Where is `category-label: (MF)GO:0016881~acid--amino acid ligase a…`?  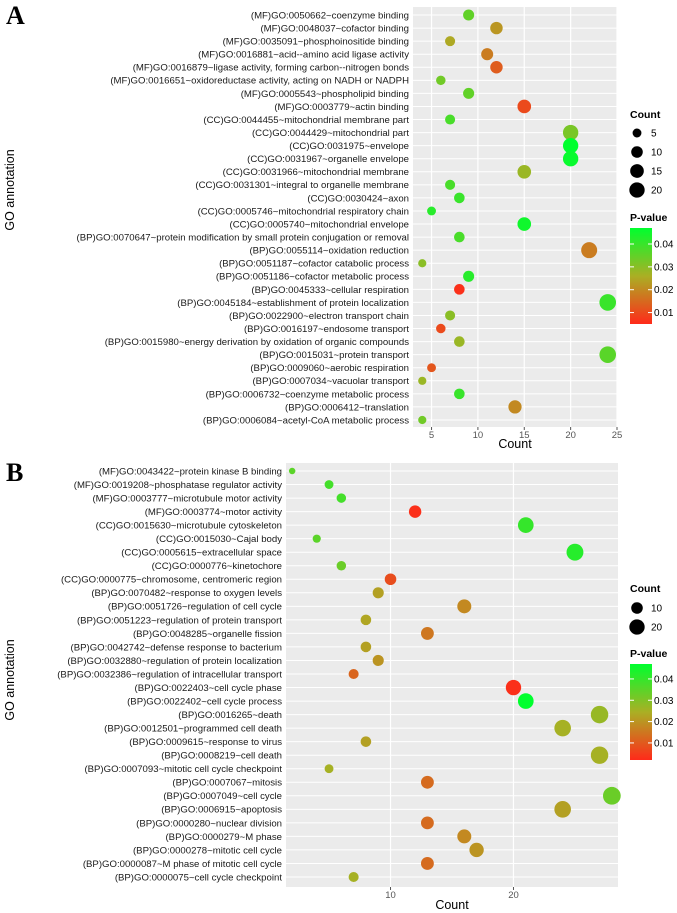
category-label: (MF)GO:0016881~acid--amino acid ligase a… is located at coordinates (303, 55).